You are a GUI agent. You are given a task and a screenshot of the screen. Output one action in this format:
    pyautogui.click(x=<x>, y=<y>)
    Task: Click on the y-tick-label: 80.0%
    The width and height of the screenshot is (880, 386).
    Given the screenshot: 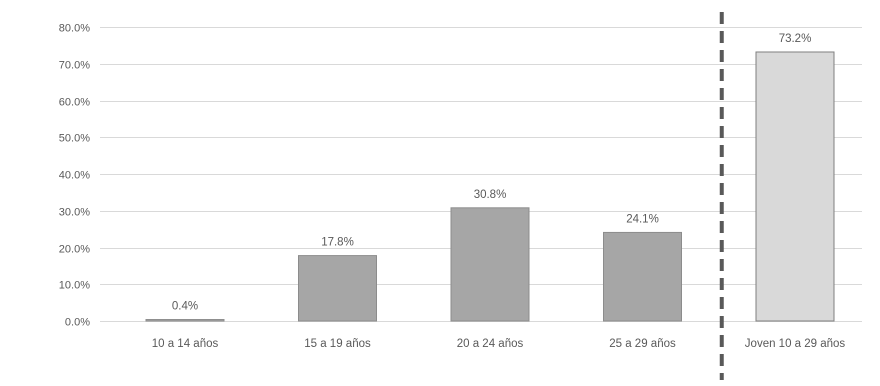 What is the action you would take?
    pyautogui.click(x=74, y=29)
    